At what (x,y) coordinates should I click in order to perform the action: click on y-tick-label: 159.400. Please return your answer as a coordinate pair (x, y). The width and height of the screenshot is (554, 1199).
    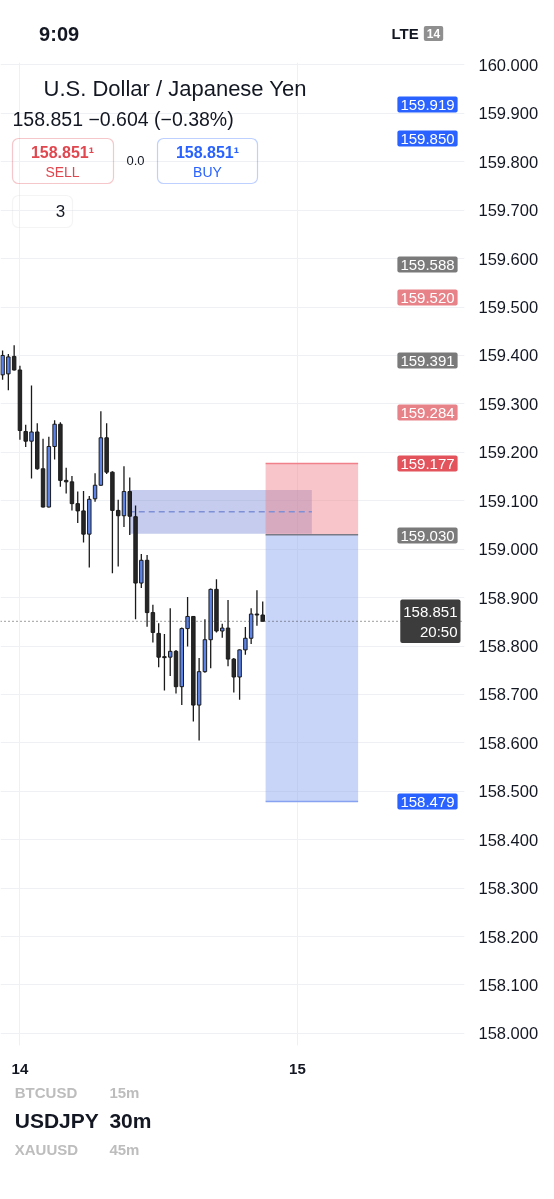
    Looking at the image, I should click on (508, 355).